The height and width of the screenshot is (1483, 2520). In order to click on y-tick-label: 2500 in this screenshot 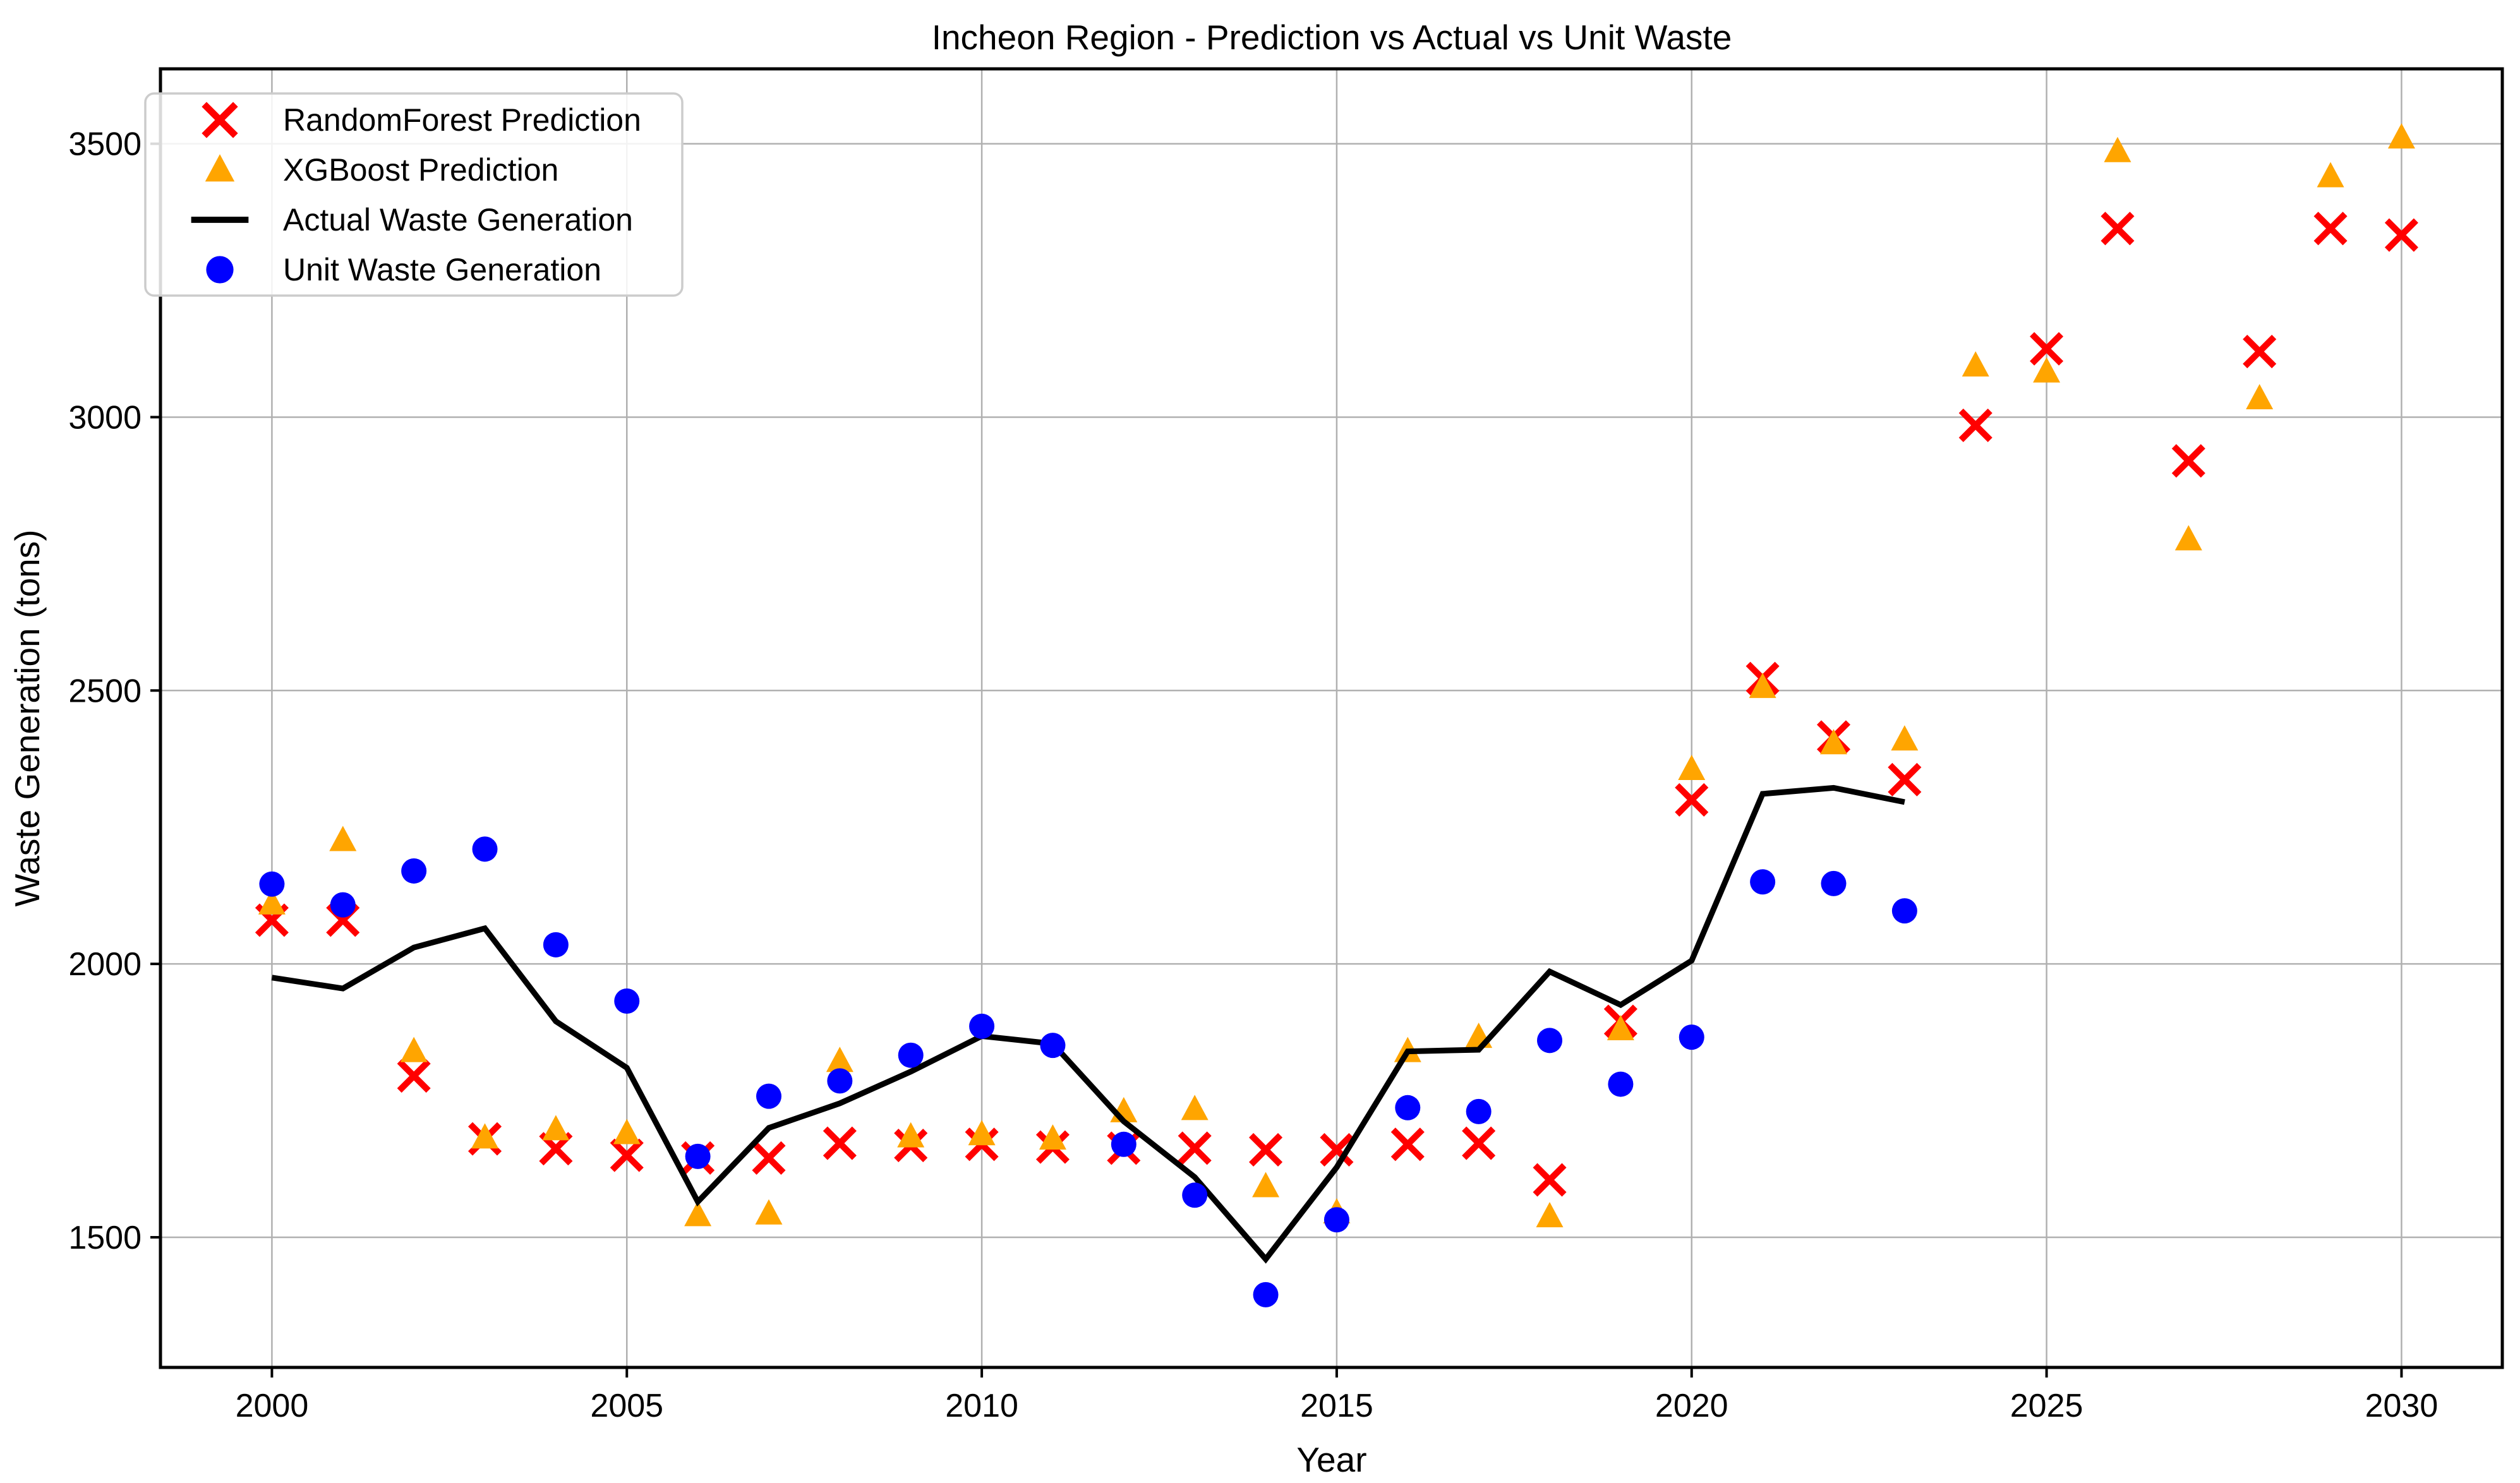, I will do `click(105, 691)`.